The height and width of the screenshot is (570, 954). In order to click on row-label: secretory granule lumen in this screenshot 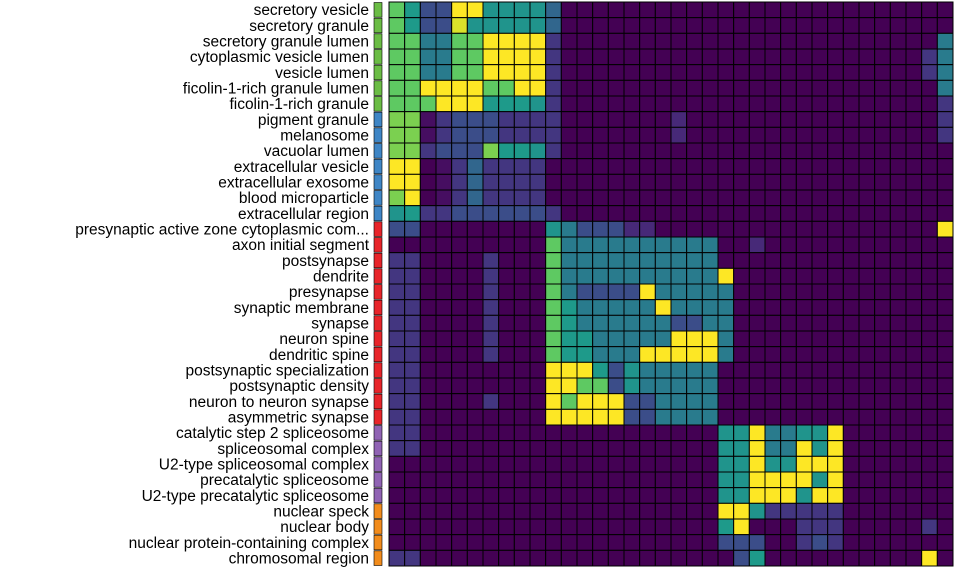, I will do `click(286, 41)`.